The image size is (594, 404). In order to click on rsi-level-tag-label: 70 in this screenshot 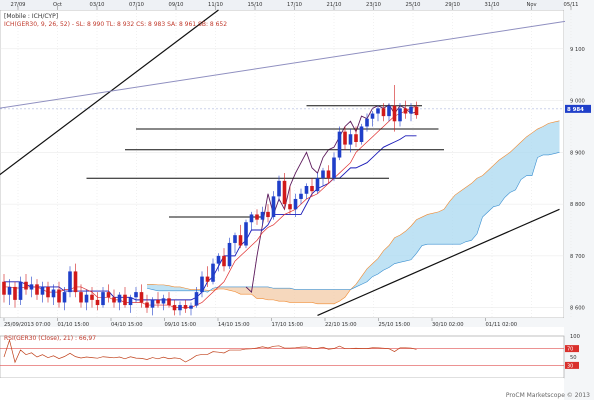, I will do `click(570, 350)`.